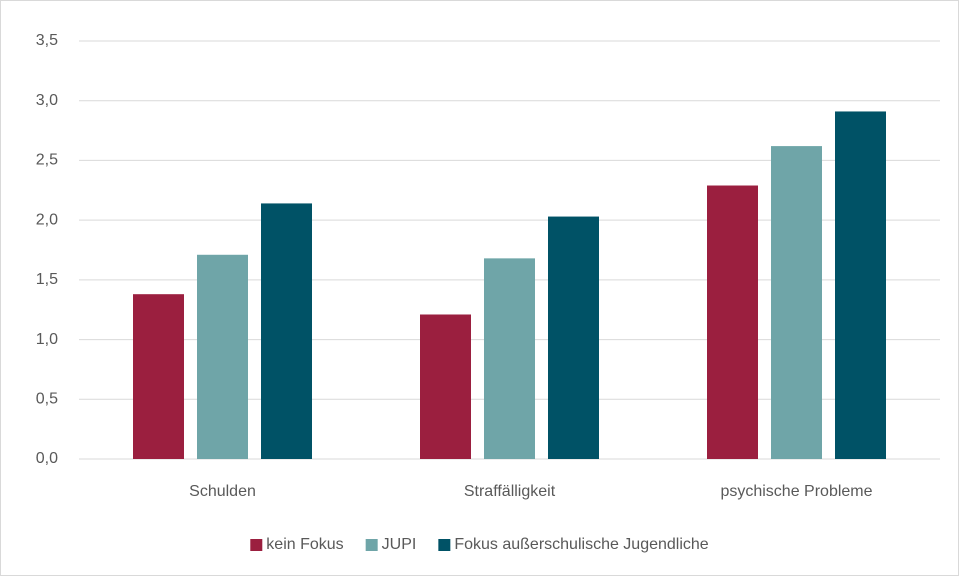  Describe the element at coordinates (47, 399) in the screenshot. I see `y-tick-label: 0,5` at that location.